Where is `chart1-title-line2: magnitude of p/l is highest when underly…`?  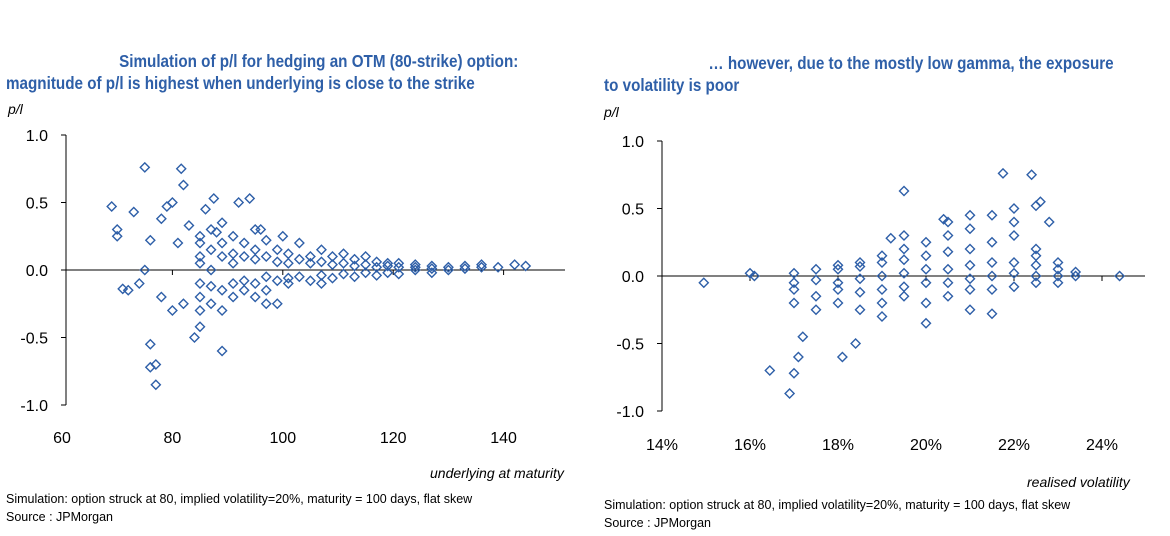 chart1-title-line2: magnitude of p/l is highest when underly… is located at coordinates (240, 83).